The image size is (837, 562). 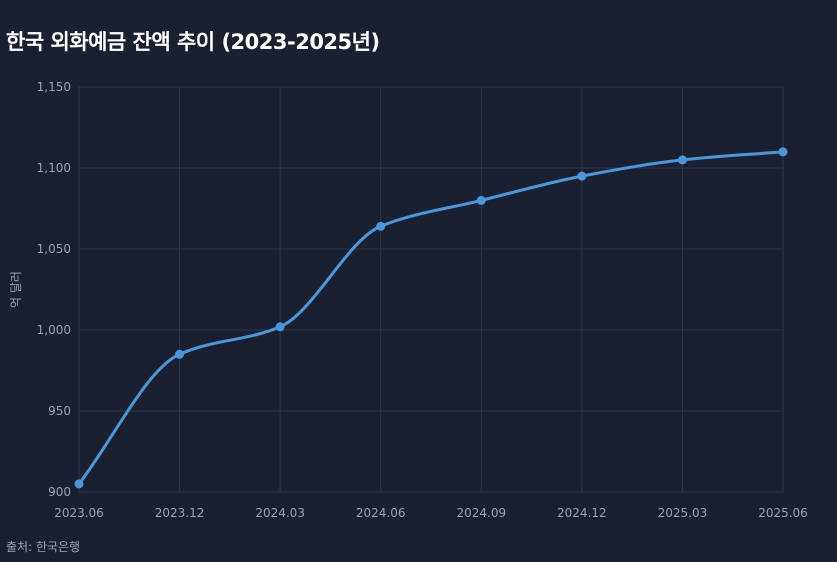 What do you see at coordinates (54, 249) in the screenshot?
I see `y-tick-label: 1,050` at bounding box center [54, 249].